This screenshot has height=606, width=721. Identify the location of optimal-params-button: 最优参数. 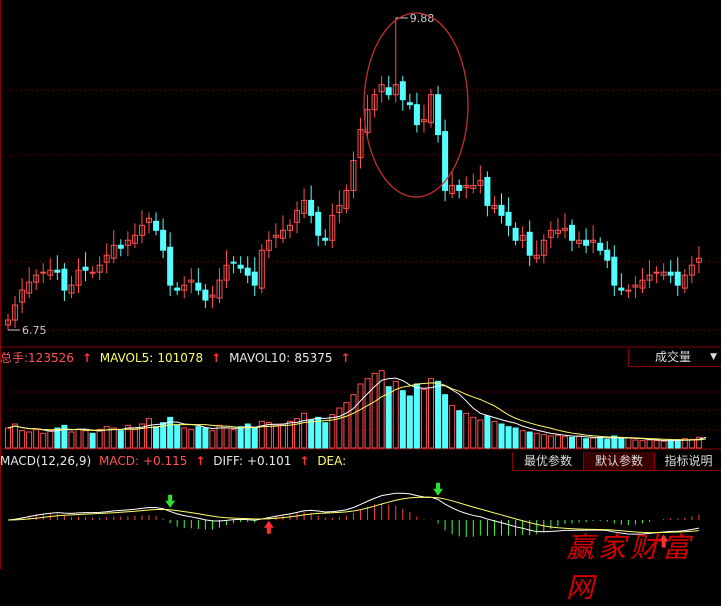
(547, 461).